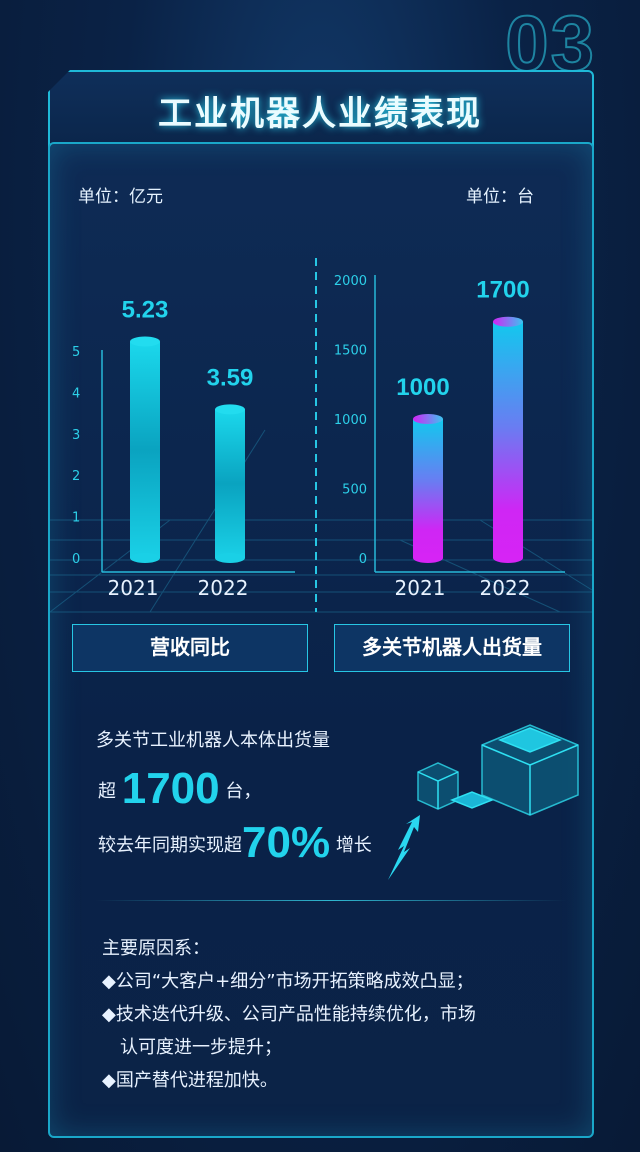  Describe the element at coordinates (422, 387) in the screenshot. I see `data-label: 1000` at that location.